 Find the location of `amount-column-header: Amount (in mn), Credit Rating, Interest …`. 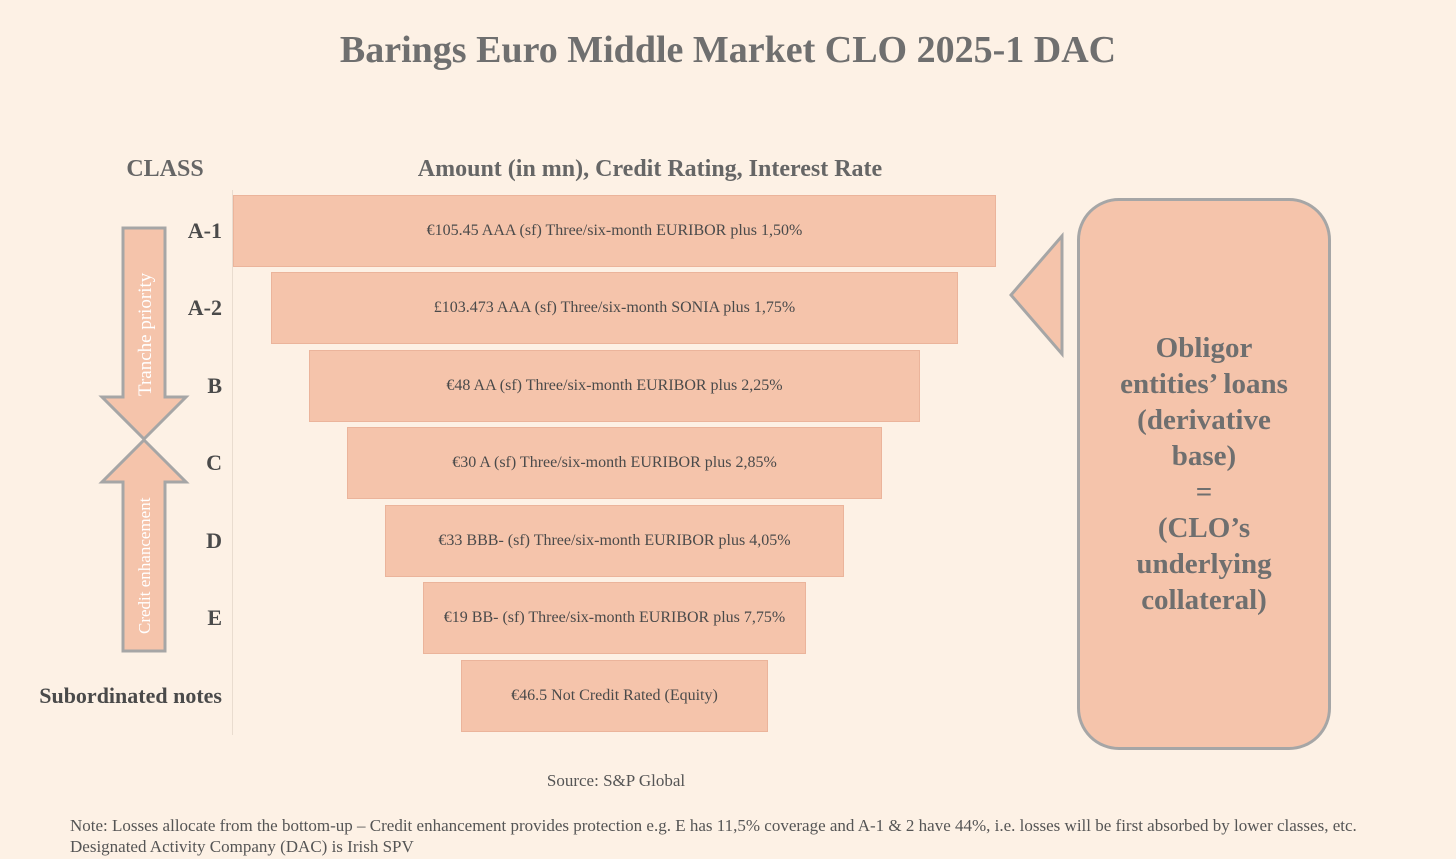

amount-column-header: Amount (in mn), Credit Rating, Interest … is located at coordinates (650, 169).